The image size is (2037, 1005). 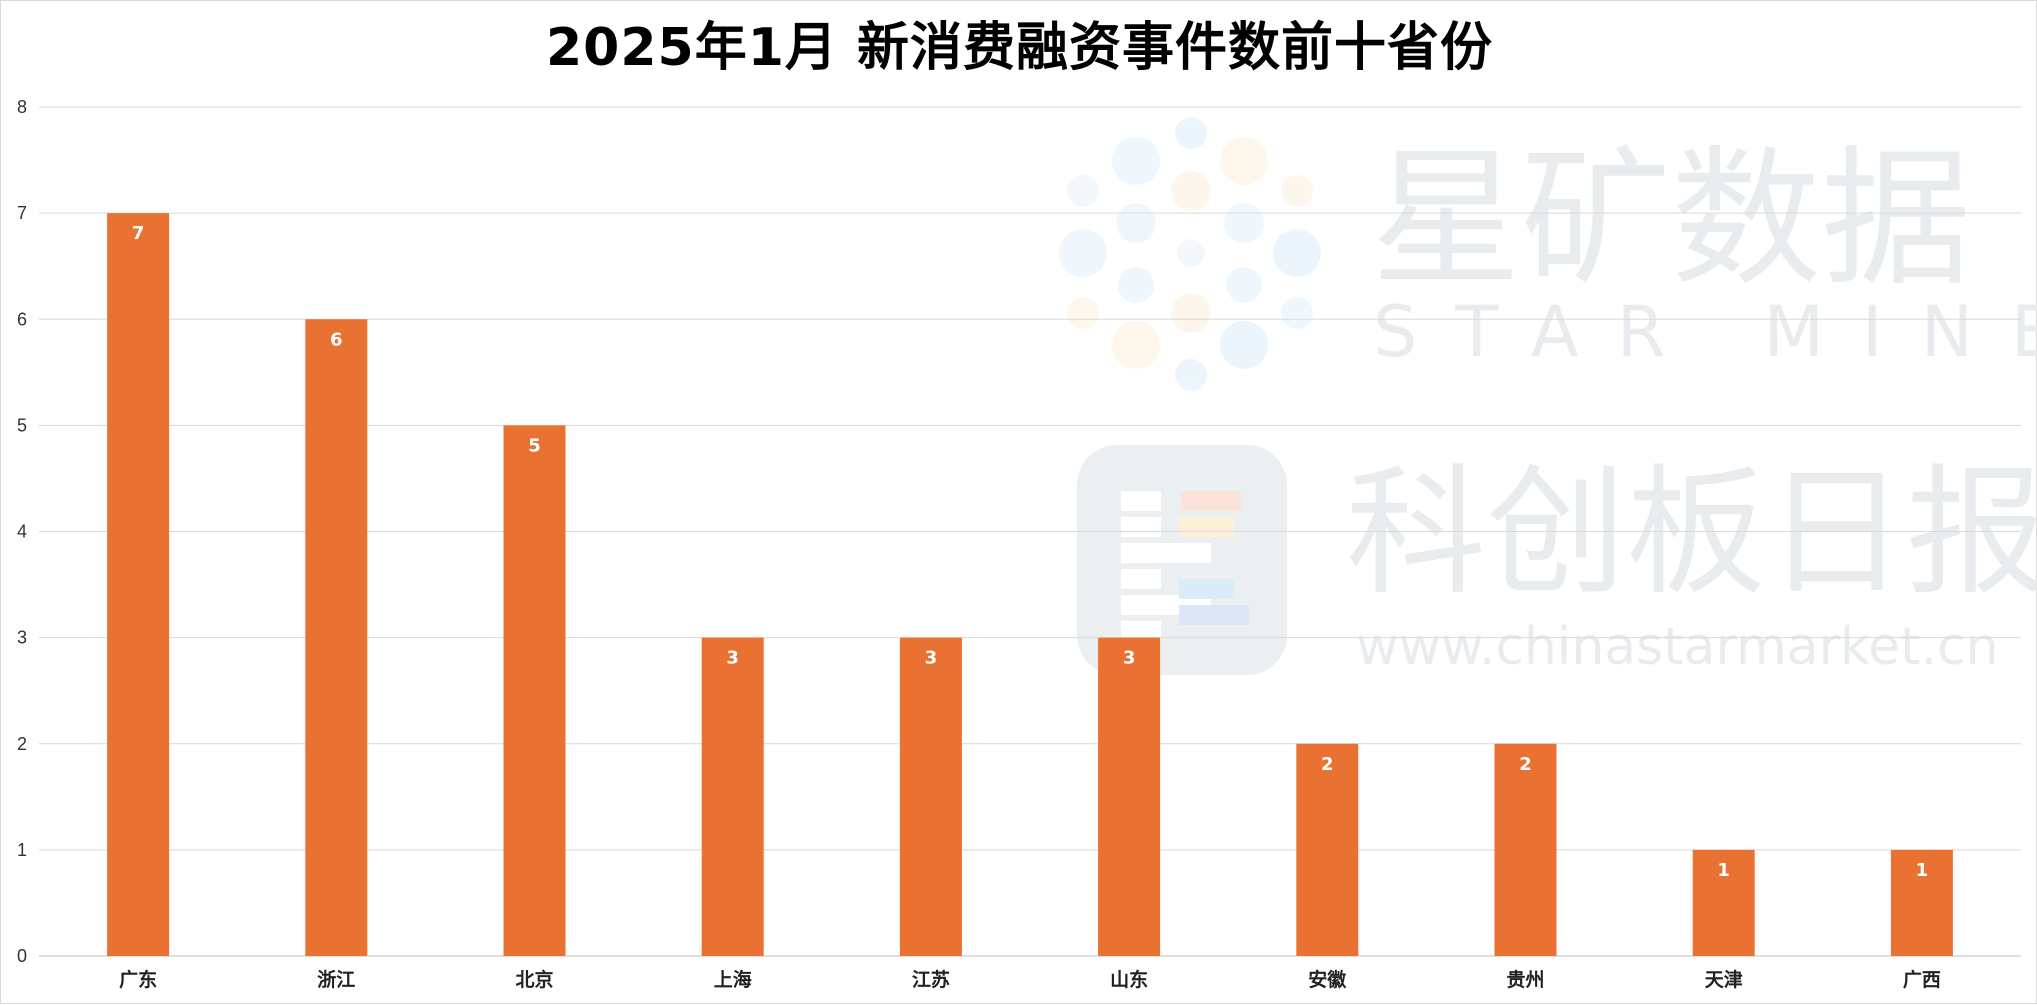 What do you see at coordinates (534, 979) in the screenshot?
I see `x-label-北京: 北京` at bounding box center [534, 979].